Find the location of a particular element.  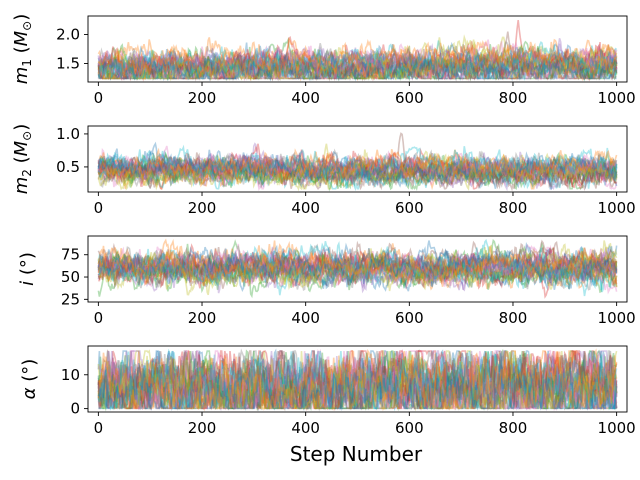

x-tick-label-i-800: 800 is located at coordinates (513, 318).